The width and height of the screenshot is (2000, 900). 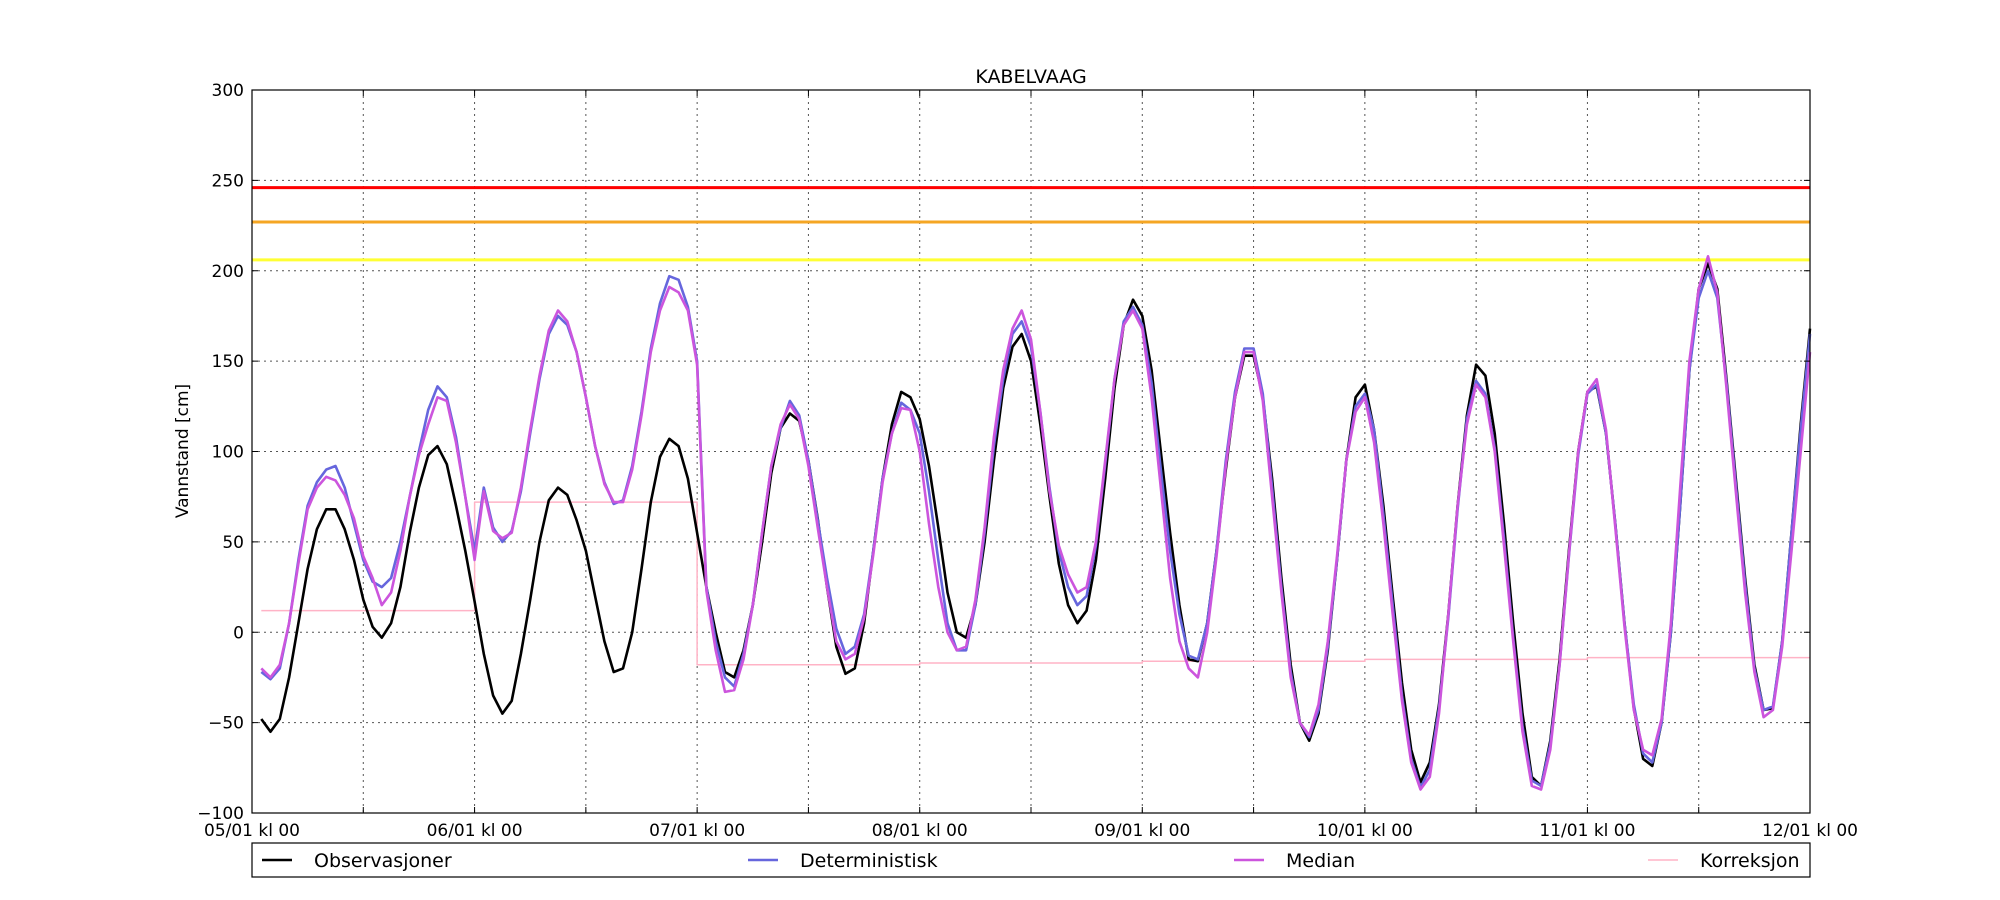 What do you see at coordinates (1750, 861) in the screenshot?
I see `legend-entry-label: Korreksjon` at bounding box center [1750, 861].